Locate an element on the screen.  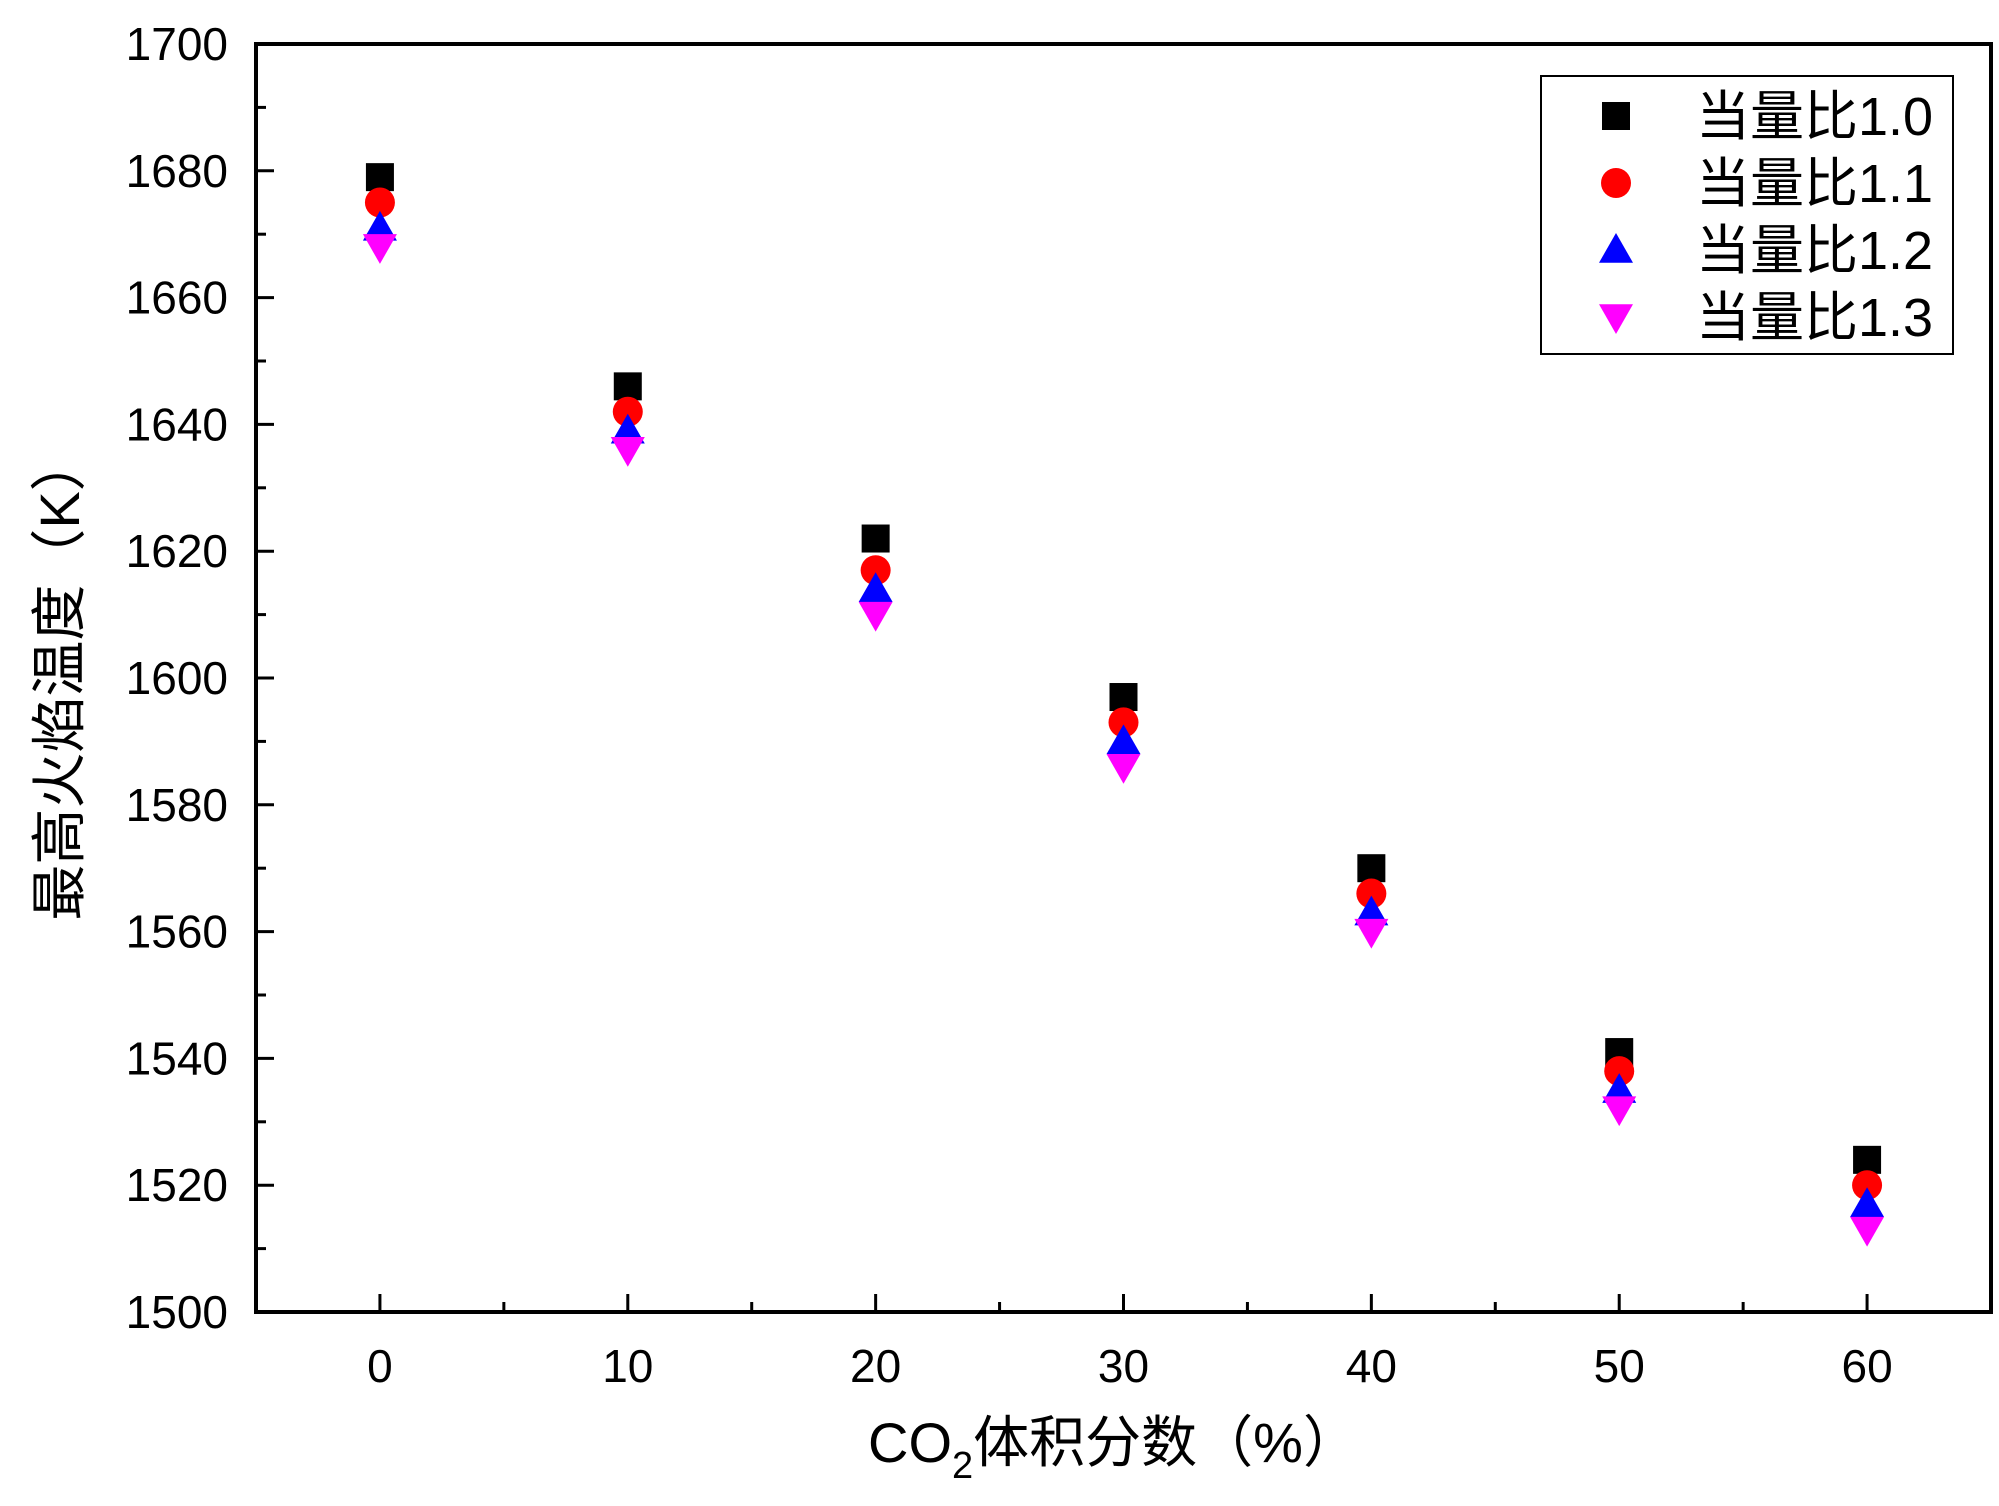
x-tick-label: 0 is located at coordinates (380, 1366).